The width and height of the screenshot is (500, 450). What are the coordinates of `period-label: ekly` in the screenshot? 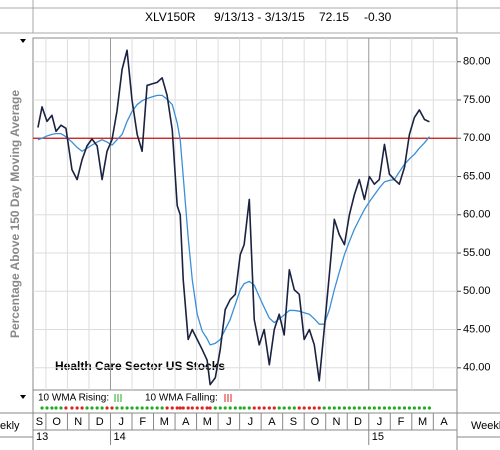 It's located at (10, 426).